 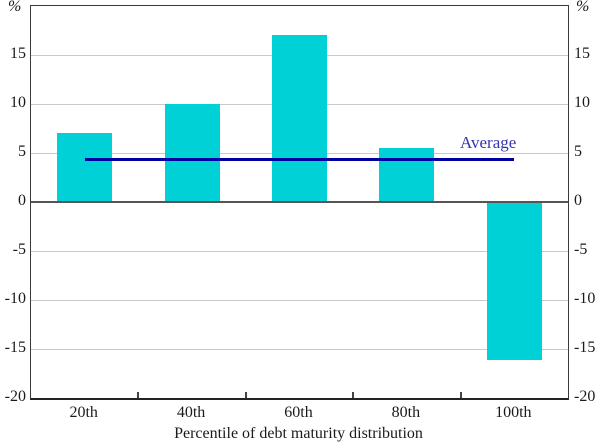 I want to click on y-tick-label-right: 0, so click(x=578, y=200).